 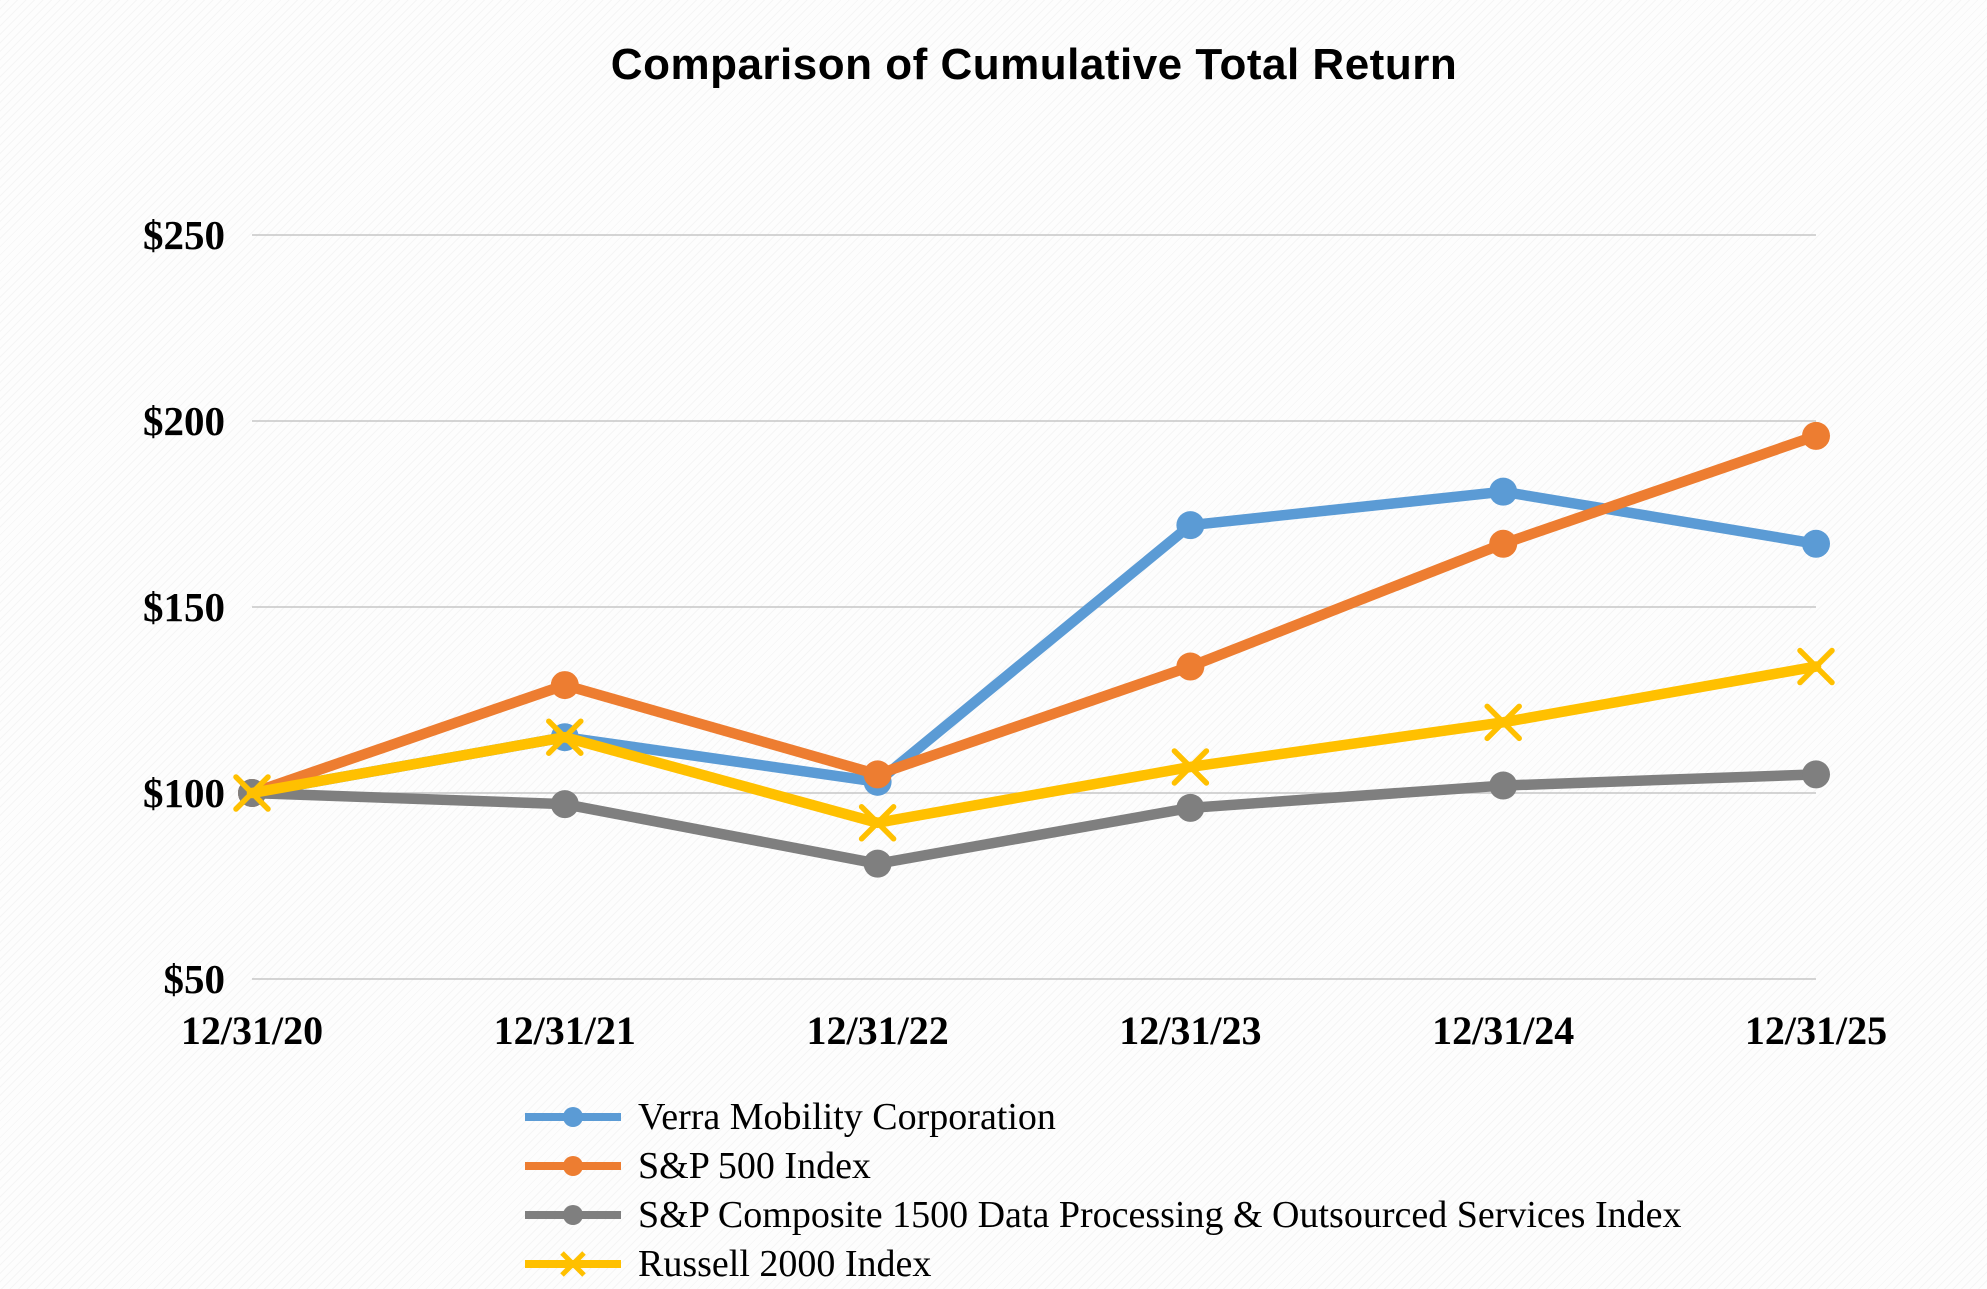 What do you see at coordinates (184, 793) in the screenshot?
I see `y-axis-tick-label: $100` at bounding box center [184, 793].